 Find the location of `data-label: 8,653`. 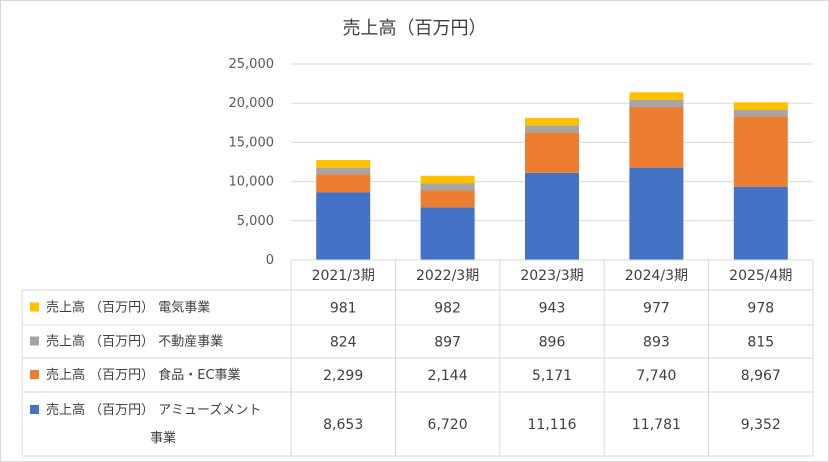

data-label: 8,653 is located at coordinates (343, 425).